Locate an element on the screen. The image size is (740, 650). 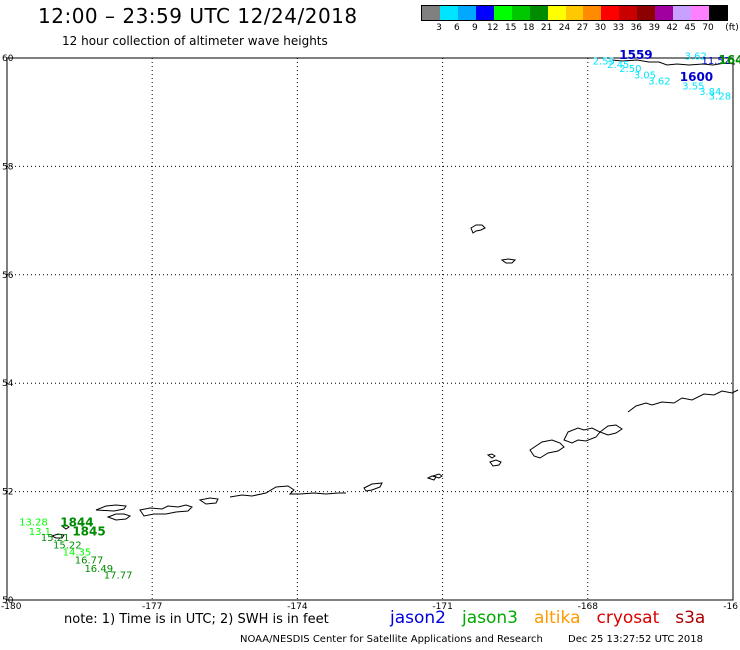
wave-height-label: 16.77 is located at coordinates (89, 561).